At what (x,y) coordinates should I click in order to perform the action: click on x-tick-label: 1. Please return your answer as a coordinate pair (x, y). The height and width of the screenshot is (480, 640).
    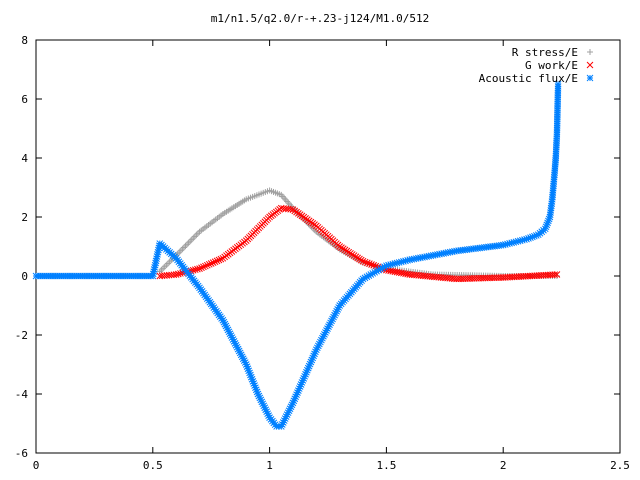
    Looking at the image, I should click on (269, 465).